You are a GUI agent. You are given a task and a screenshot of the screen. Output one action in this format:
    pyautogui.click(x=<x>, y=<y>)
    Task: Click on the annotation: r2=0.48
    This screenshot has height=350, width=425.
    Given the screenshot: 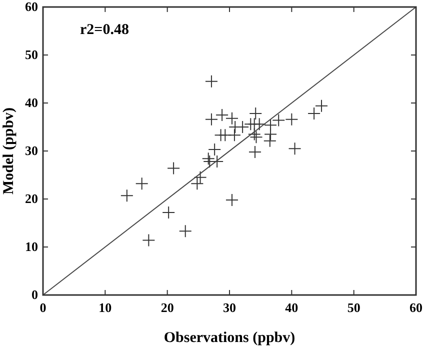 What is the action you would take?
    pyautogui.click(x=104, y=30)
    